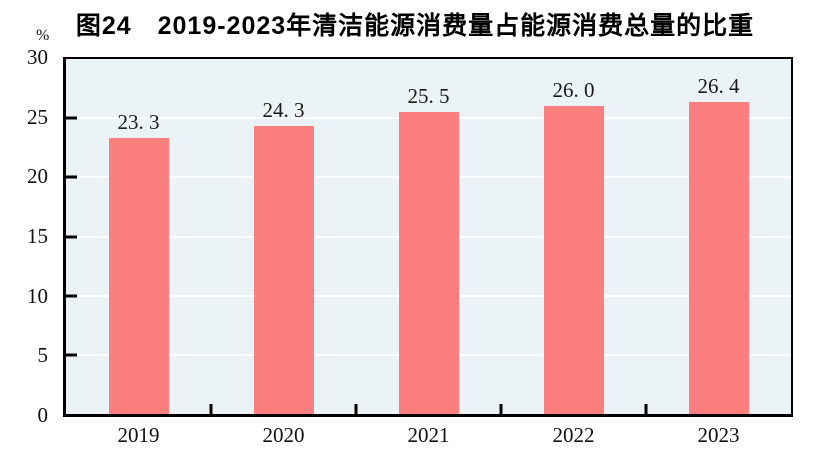  Describe the element at coordinates (43, 35) in the screenshot. I see `y-axis-unit-label: %` at that location.